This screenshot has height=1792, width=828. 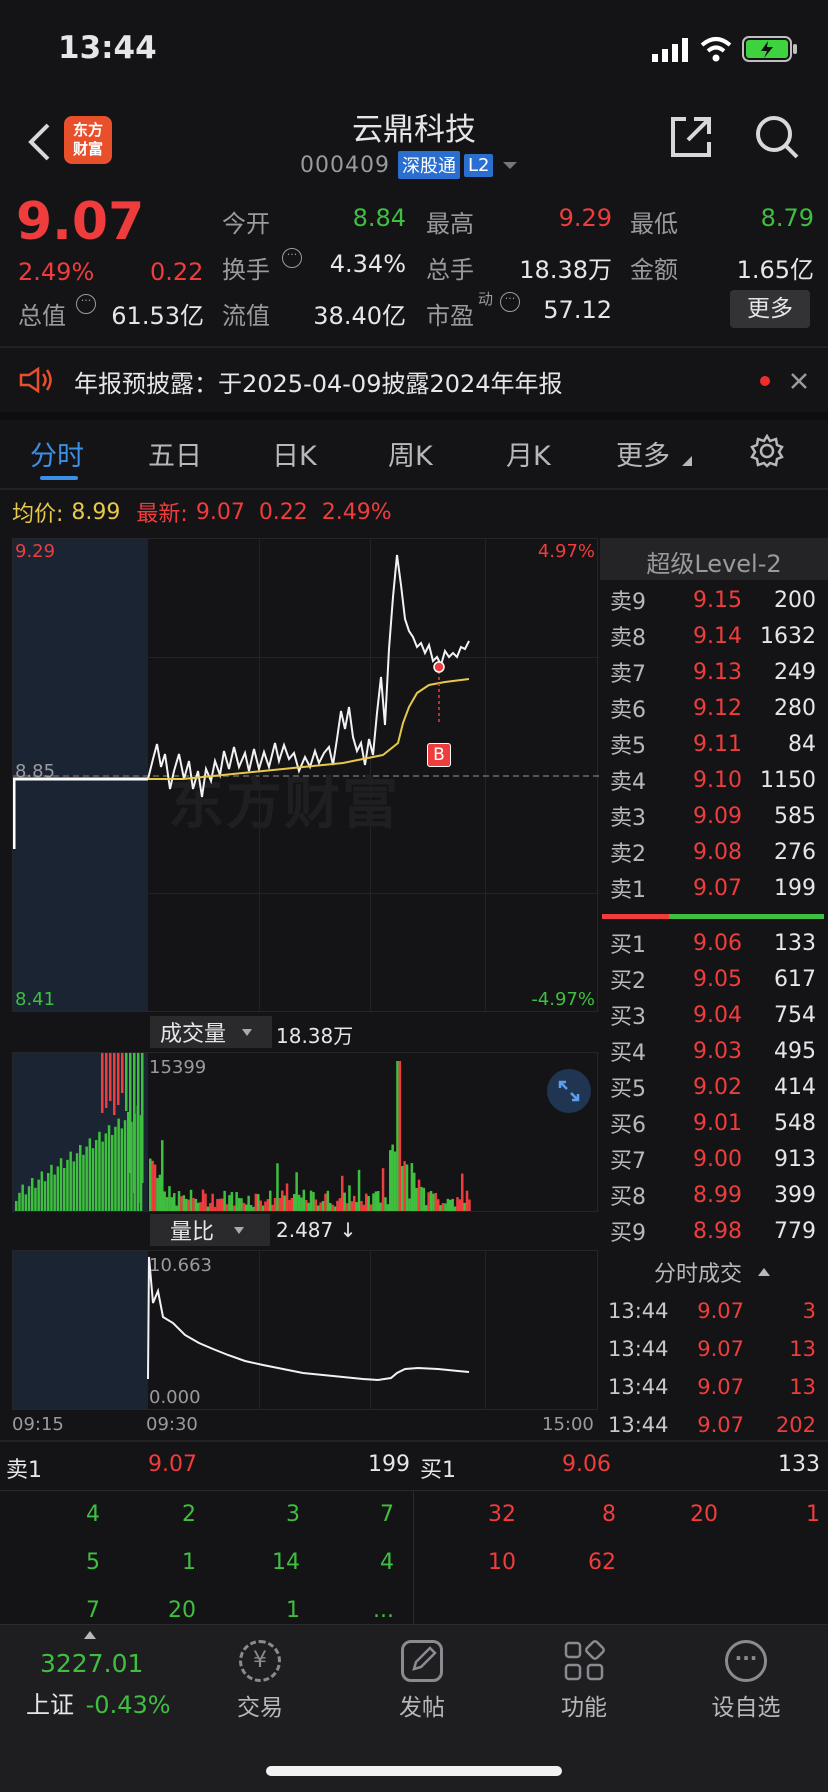 What do you see at coordinates (712, 744) in the screenshot?
I see `ask-level-row: 卖5 9.11 84` at bounding box center [712, 744].